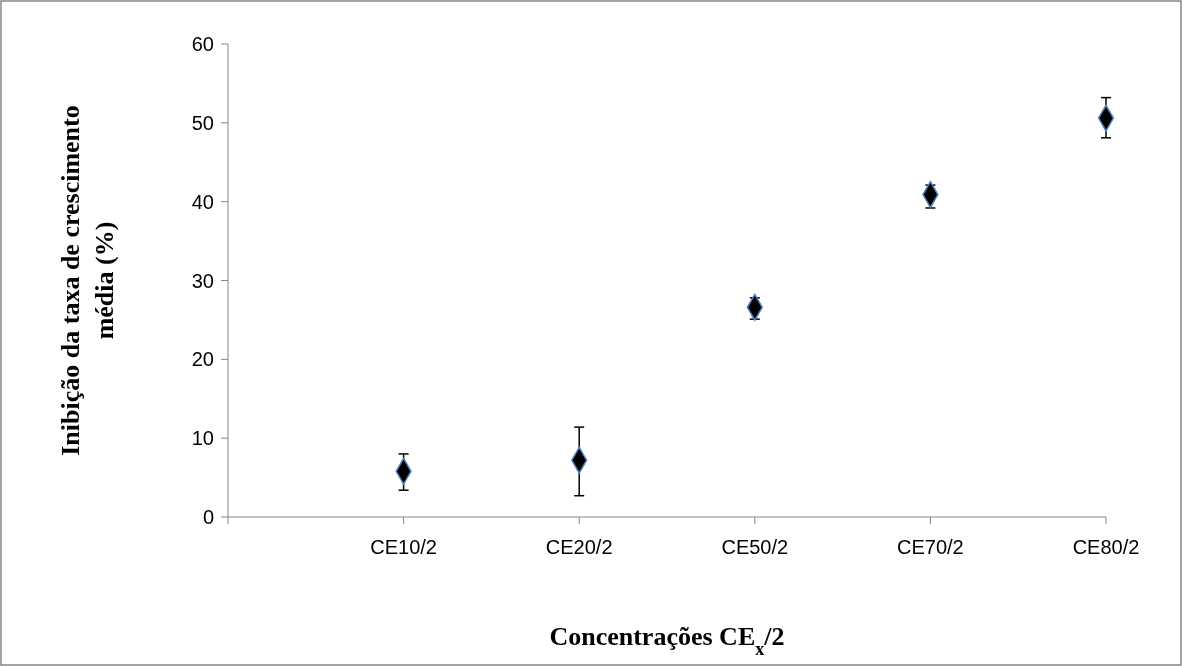 This screenshot has height=666, width=1182. I want to click on x-tick-label: CE70/2, so click(930, 547).